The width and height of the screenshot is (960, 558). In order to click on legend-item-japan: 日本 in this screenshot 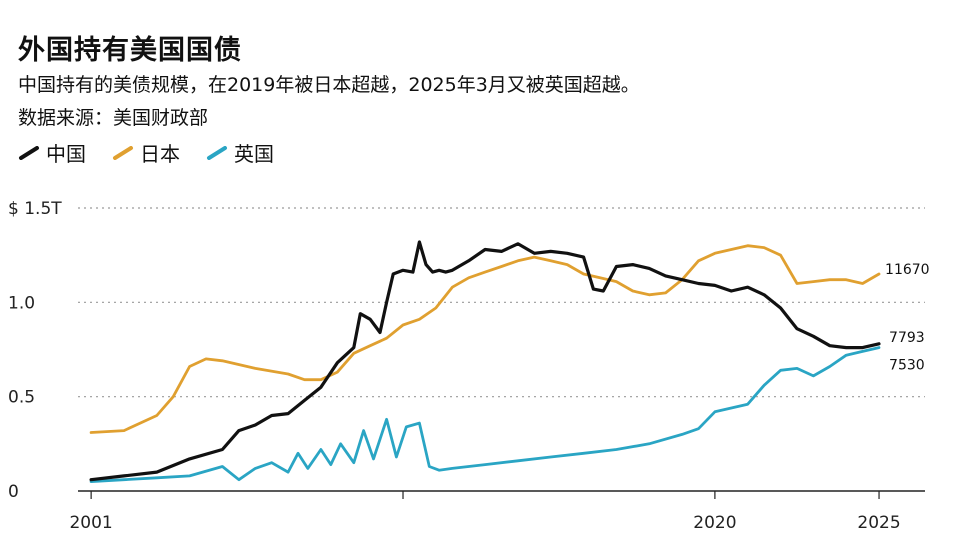, I will do `click(146, 152)`.